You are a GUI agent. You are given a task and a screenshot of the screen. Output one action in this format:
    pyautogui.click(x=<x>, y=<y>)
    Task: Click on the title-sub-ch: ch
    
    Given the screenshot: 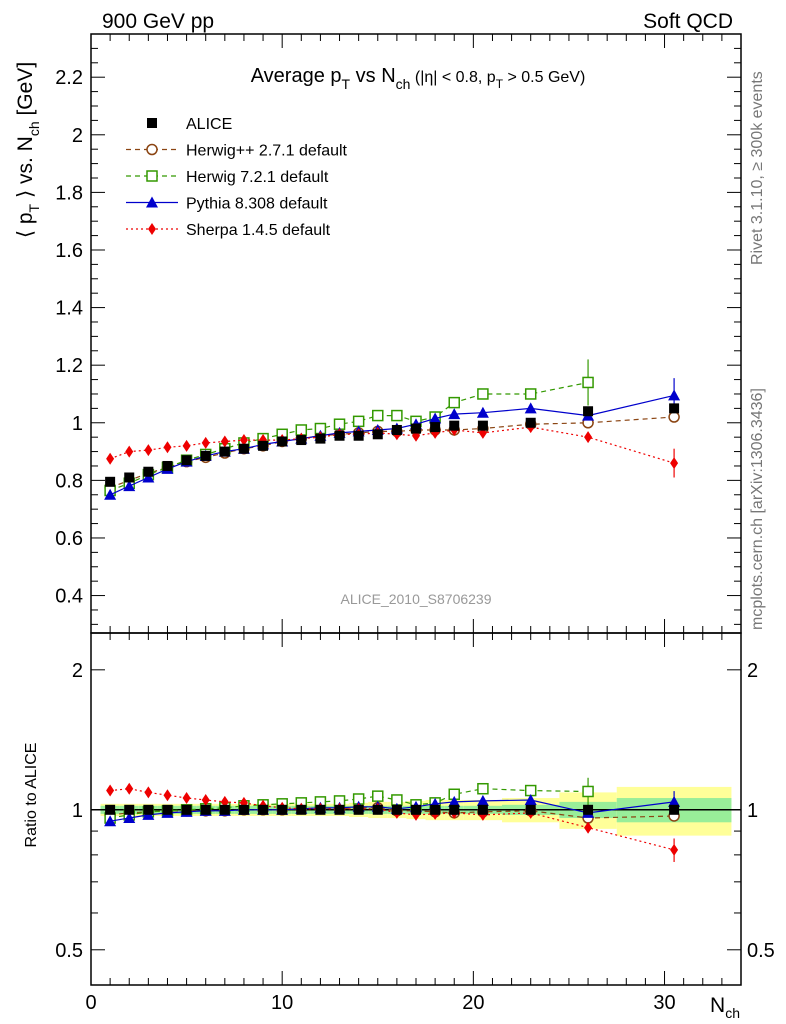 What is the action you would take?
    pyautogui.click(x=403, y=84)
    